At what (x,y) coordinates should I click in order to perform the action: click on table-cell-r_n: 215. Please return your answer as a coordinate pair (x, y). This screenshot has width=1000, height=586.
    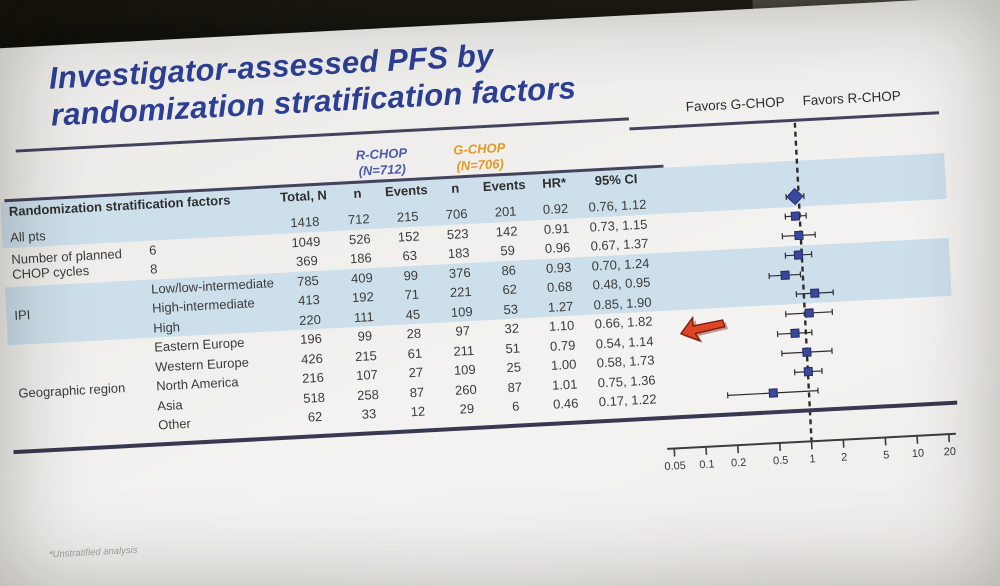
    Looking at the image, I should click on (366, 355).